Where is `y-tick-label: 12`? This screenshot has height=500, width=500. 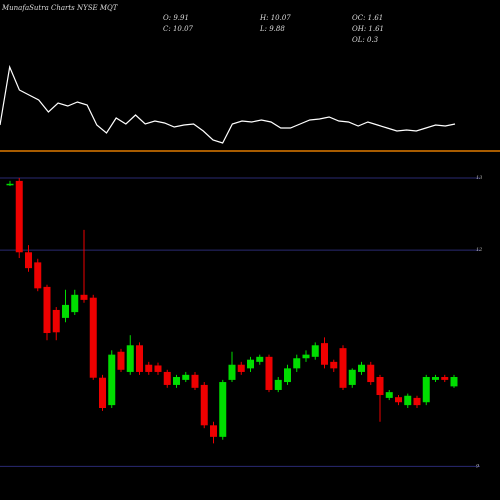
y-tick-label: 12 is located at coordinates (479, 250).